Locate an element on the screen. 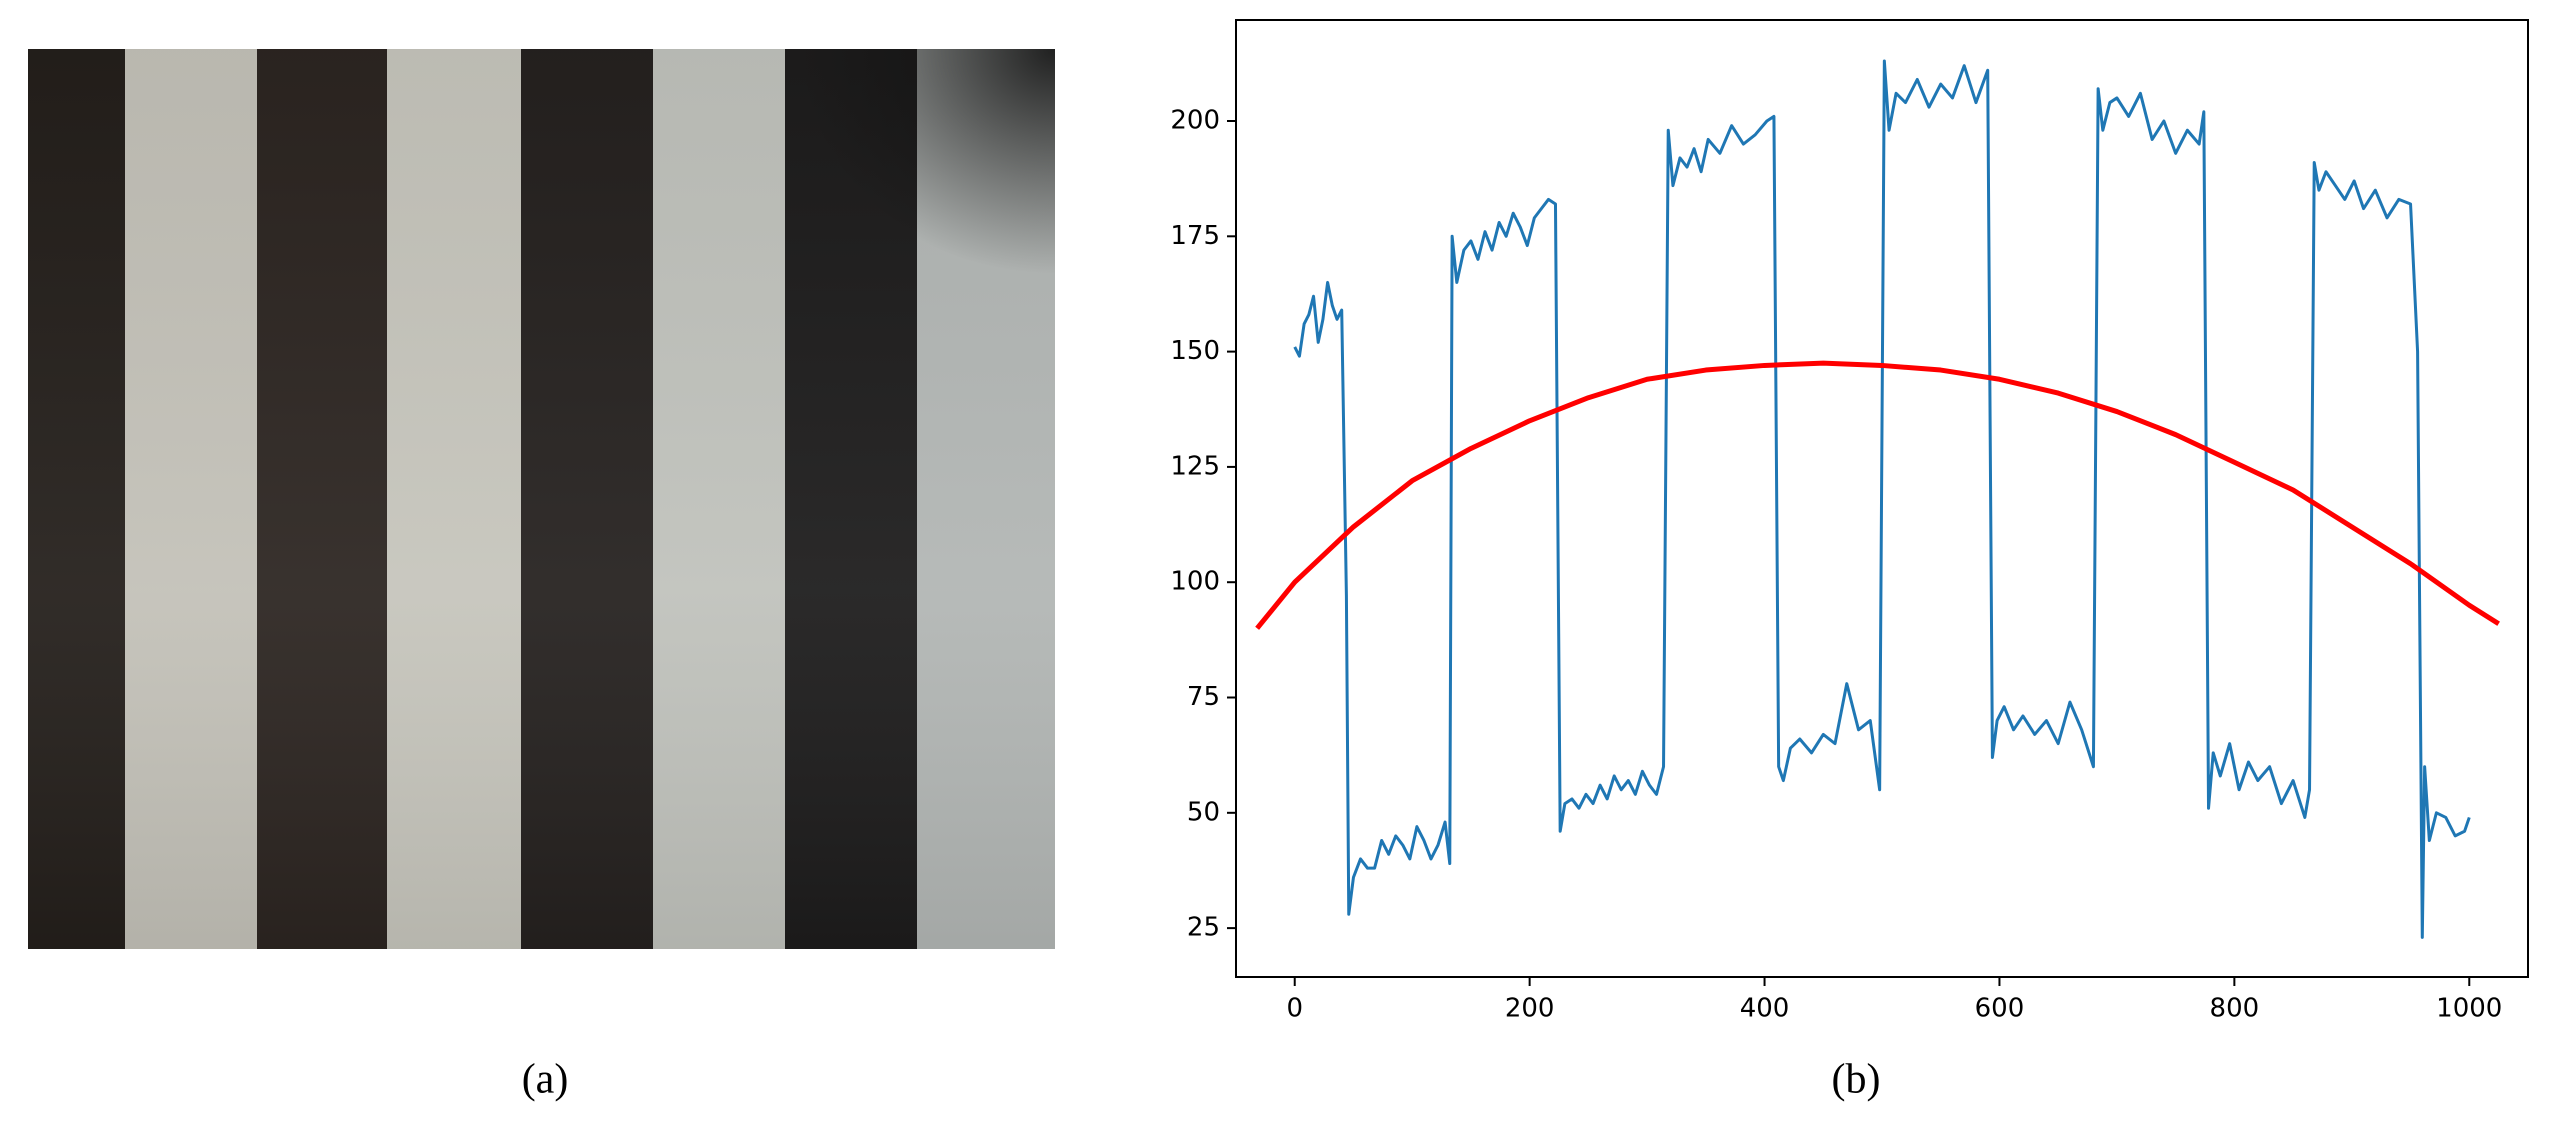  x-tick-label: 800 is located at coordinates (2235, 1009).